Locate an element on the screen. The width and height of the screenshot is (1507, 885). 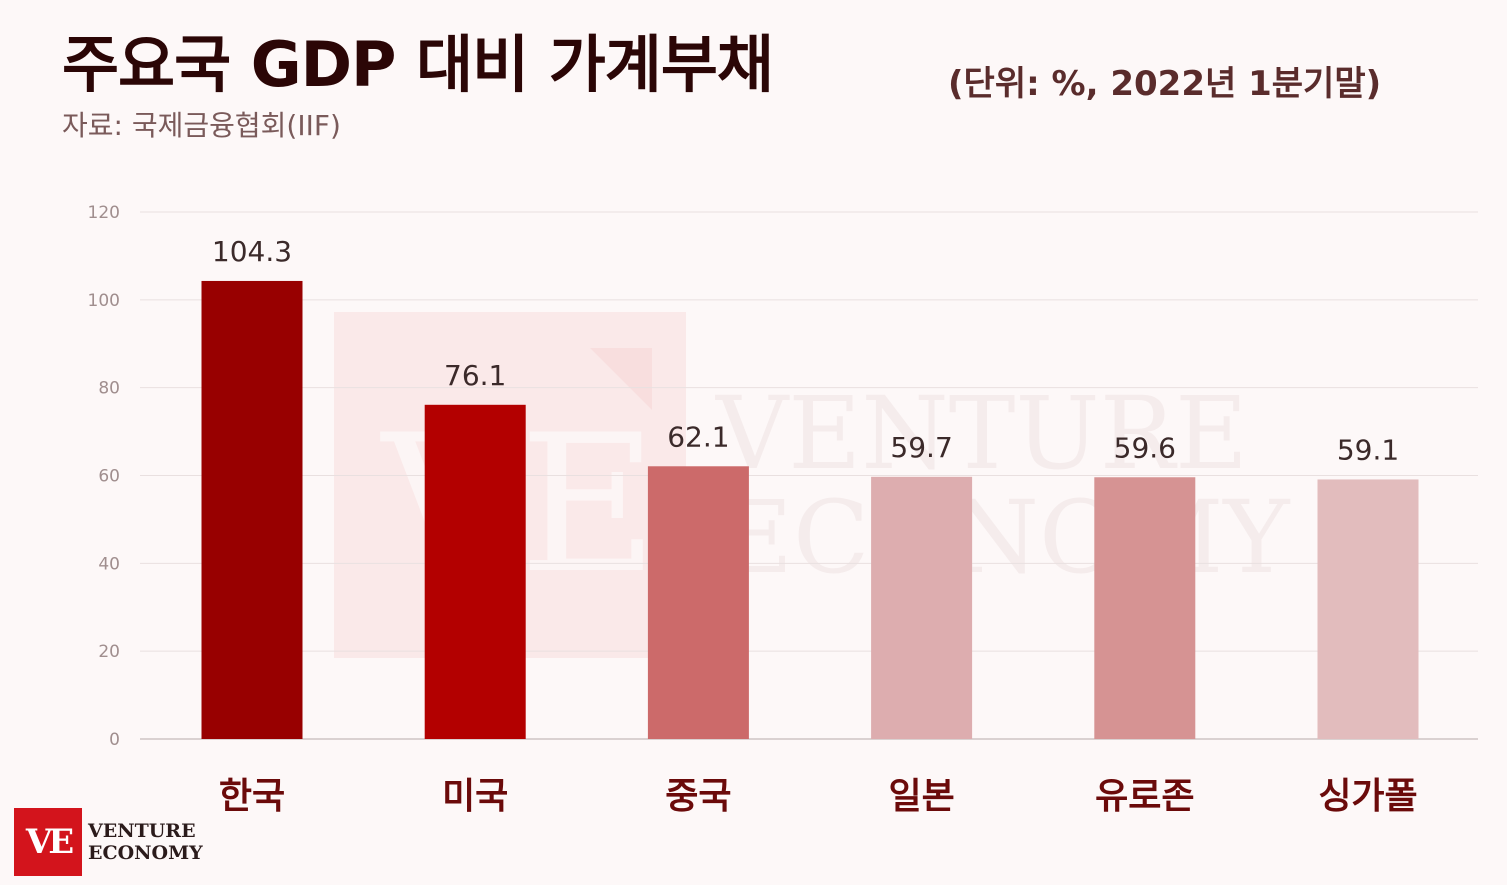
category-label: 한국 is located at coordinates (252, 796).